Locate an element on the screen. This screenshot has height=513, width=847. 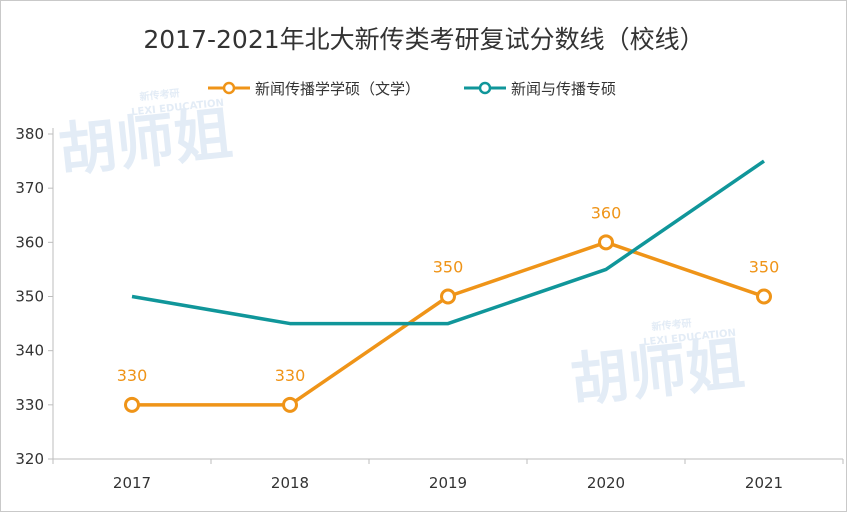
data-label: 360 is located at coordinates (606, 212).